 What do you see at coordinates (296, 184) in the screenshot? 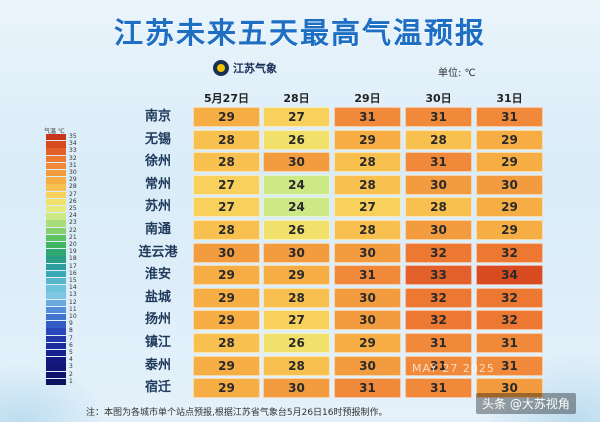
I see `temperature-cell: 24` at bounding box center [296, 184].